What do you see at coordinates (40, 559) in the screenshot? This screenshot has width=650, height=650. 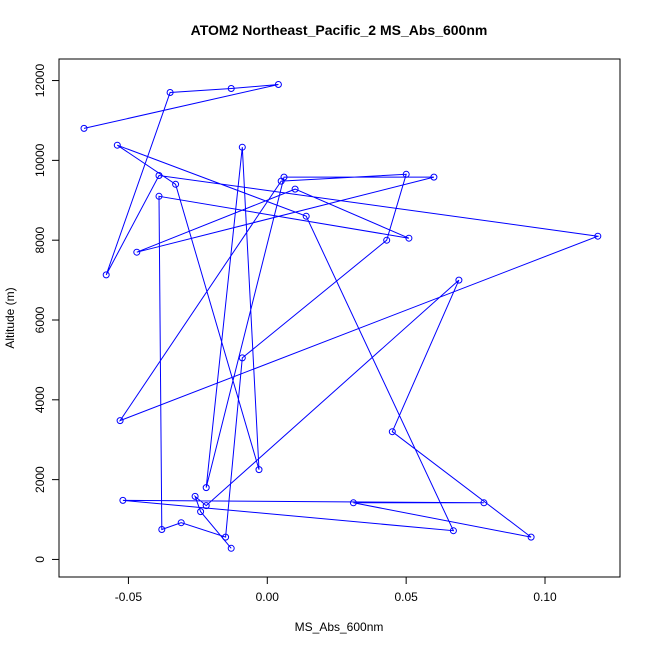 I see `y-tick-label: 0` at bounding box center [40, 559].